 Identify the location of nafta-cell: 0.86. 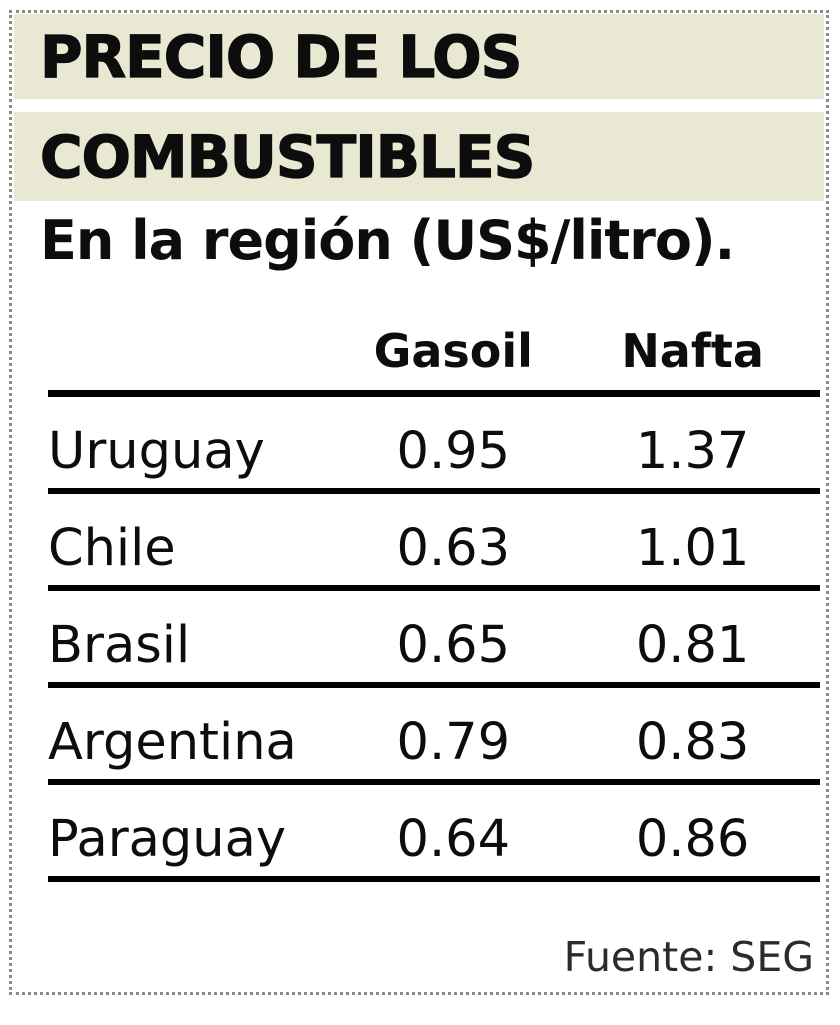
(692, 839).